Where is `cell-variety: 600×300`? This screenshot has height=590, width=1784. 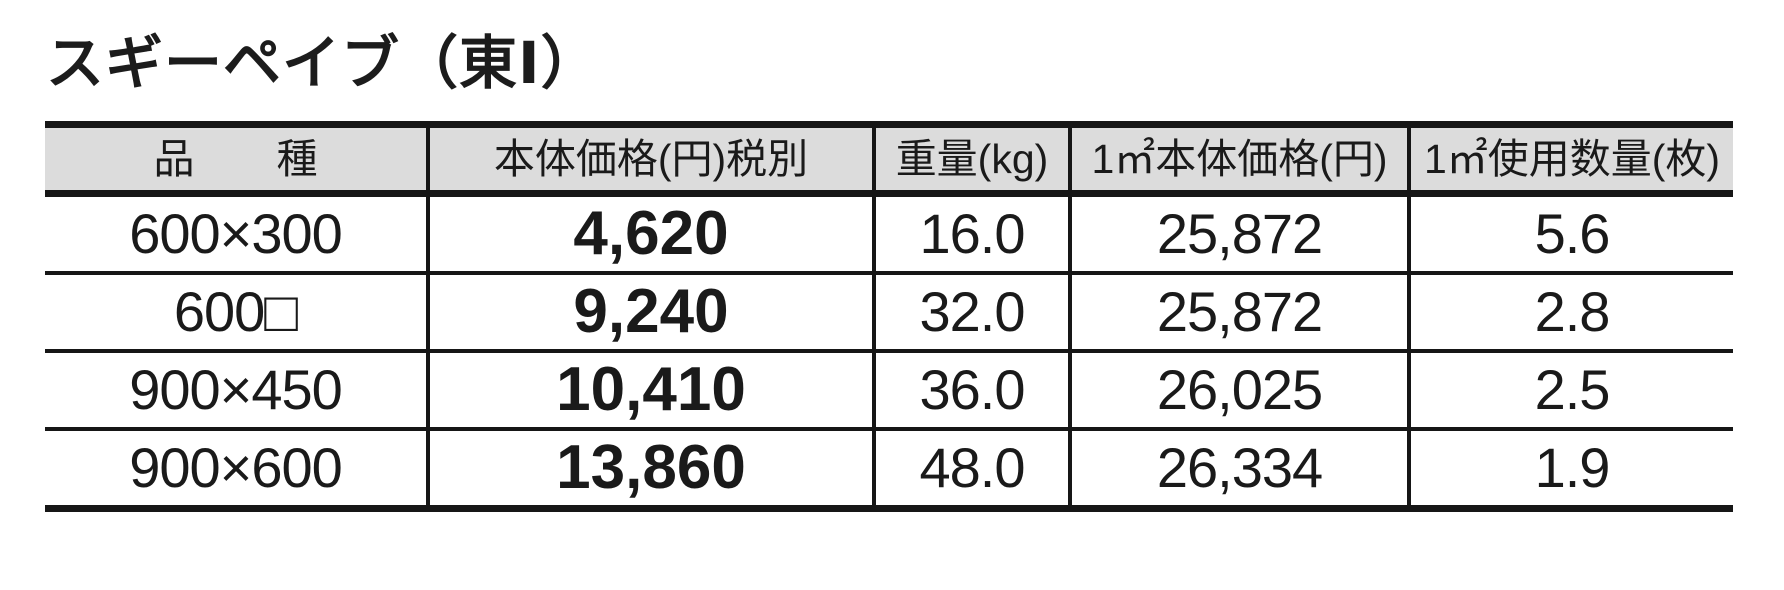 cell-variety: 600×300 is located at coordinates (237, 233).